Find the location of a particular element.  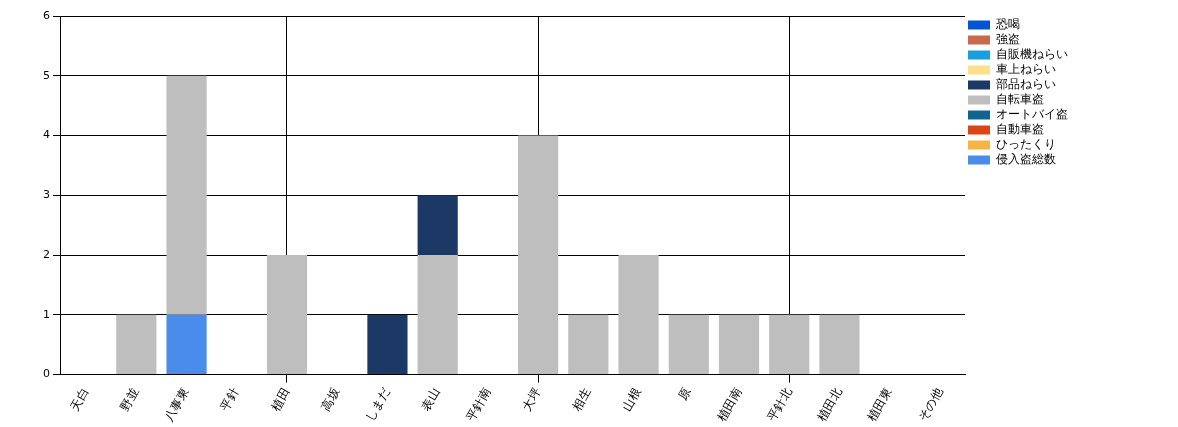

x-tick-label: 平針南 is located at coordinates (478, 404).